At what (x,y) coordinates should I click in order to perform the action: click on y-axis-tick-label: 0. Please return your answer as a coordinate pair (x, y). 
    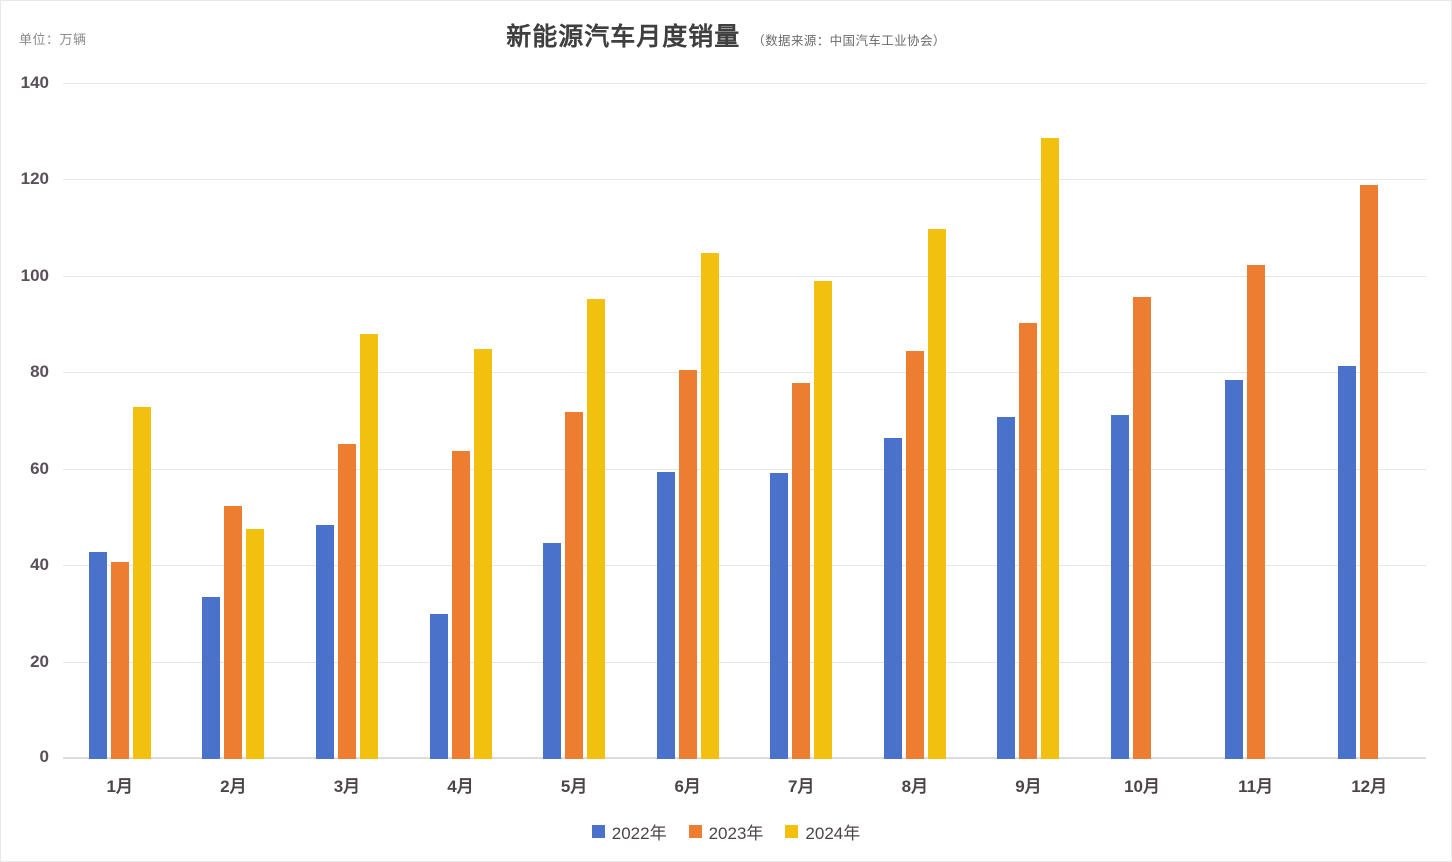
    Looking at the image, I should click on (44, 756).